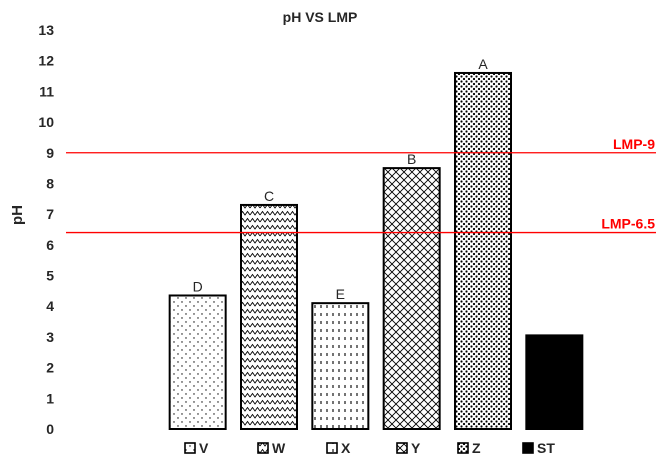 The image size is (659, 455). I want to click on legend-swatch-v, so click(190, 448).